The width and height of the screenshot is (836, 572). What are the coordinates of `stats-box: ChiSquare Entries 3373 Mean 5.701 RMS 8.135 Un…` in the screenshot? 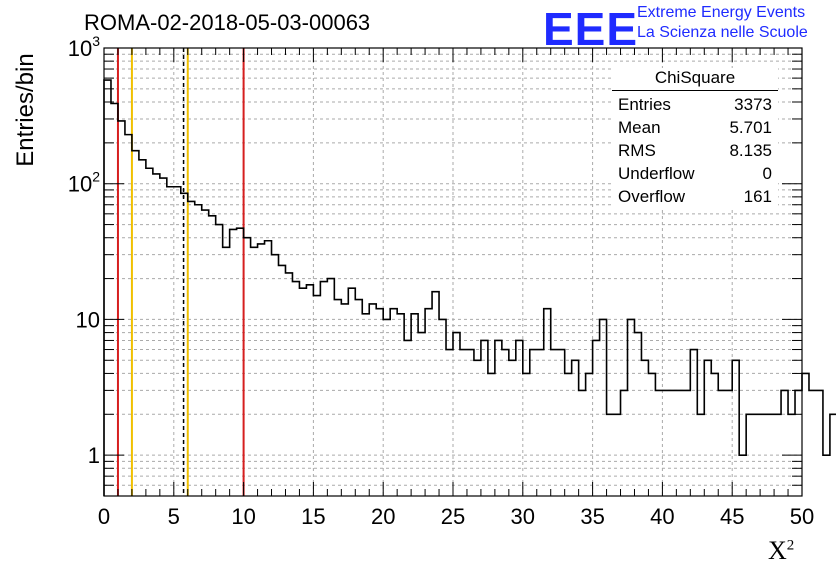 It's located at (695, 138).